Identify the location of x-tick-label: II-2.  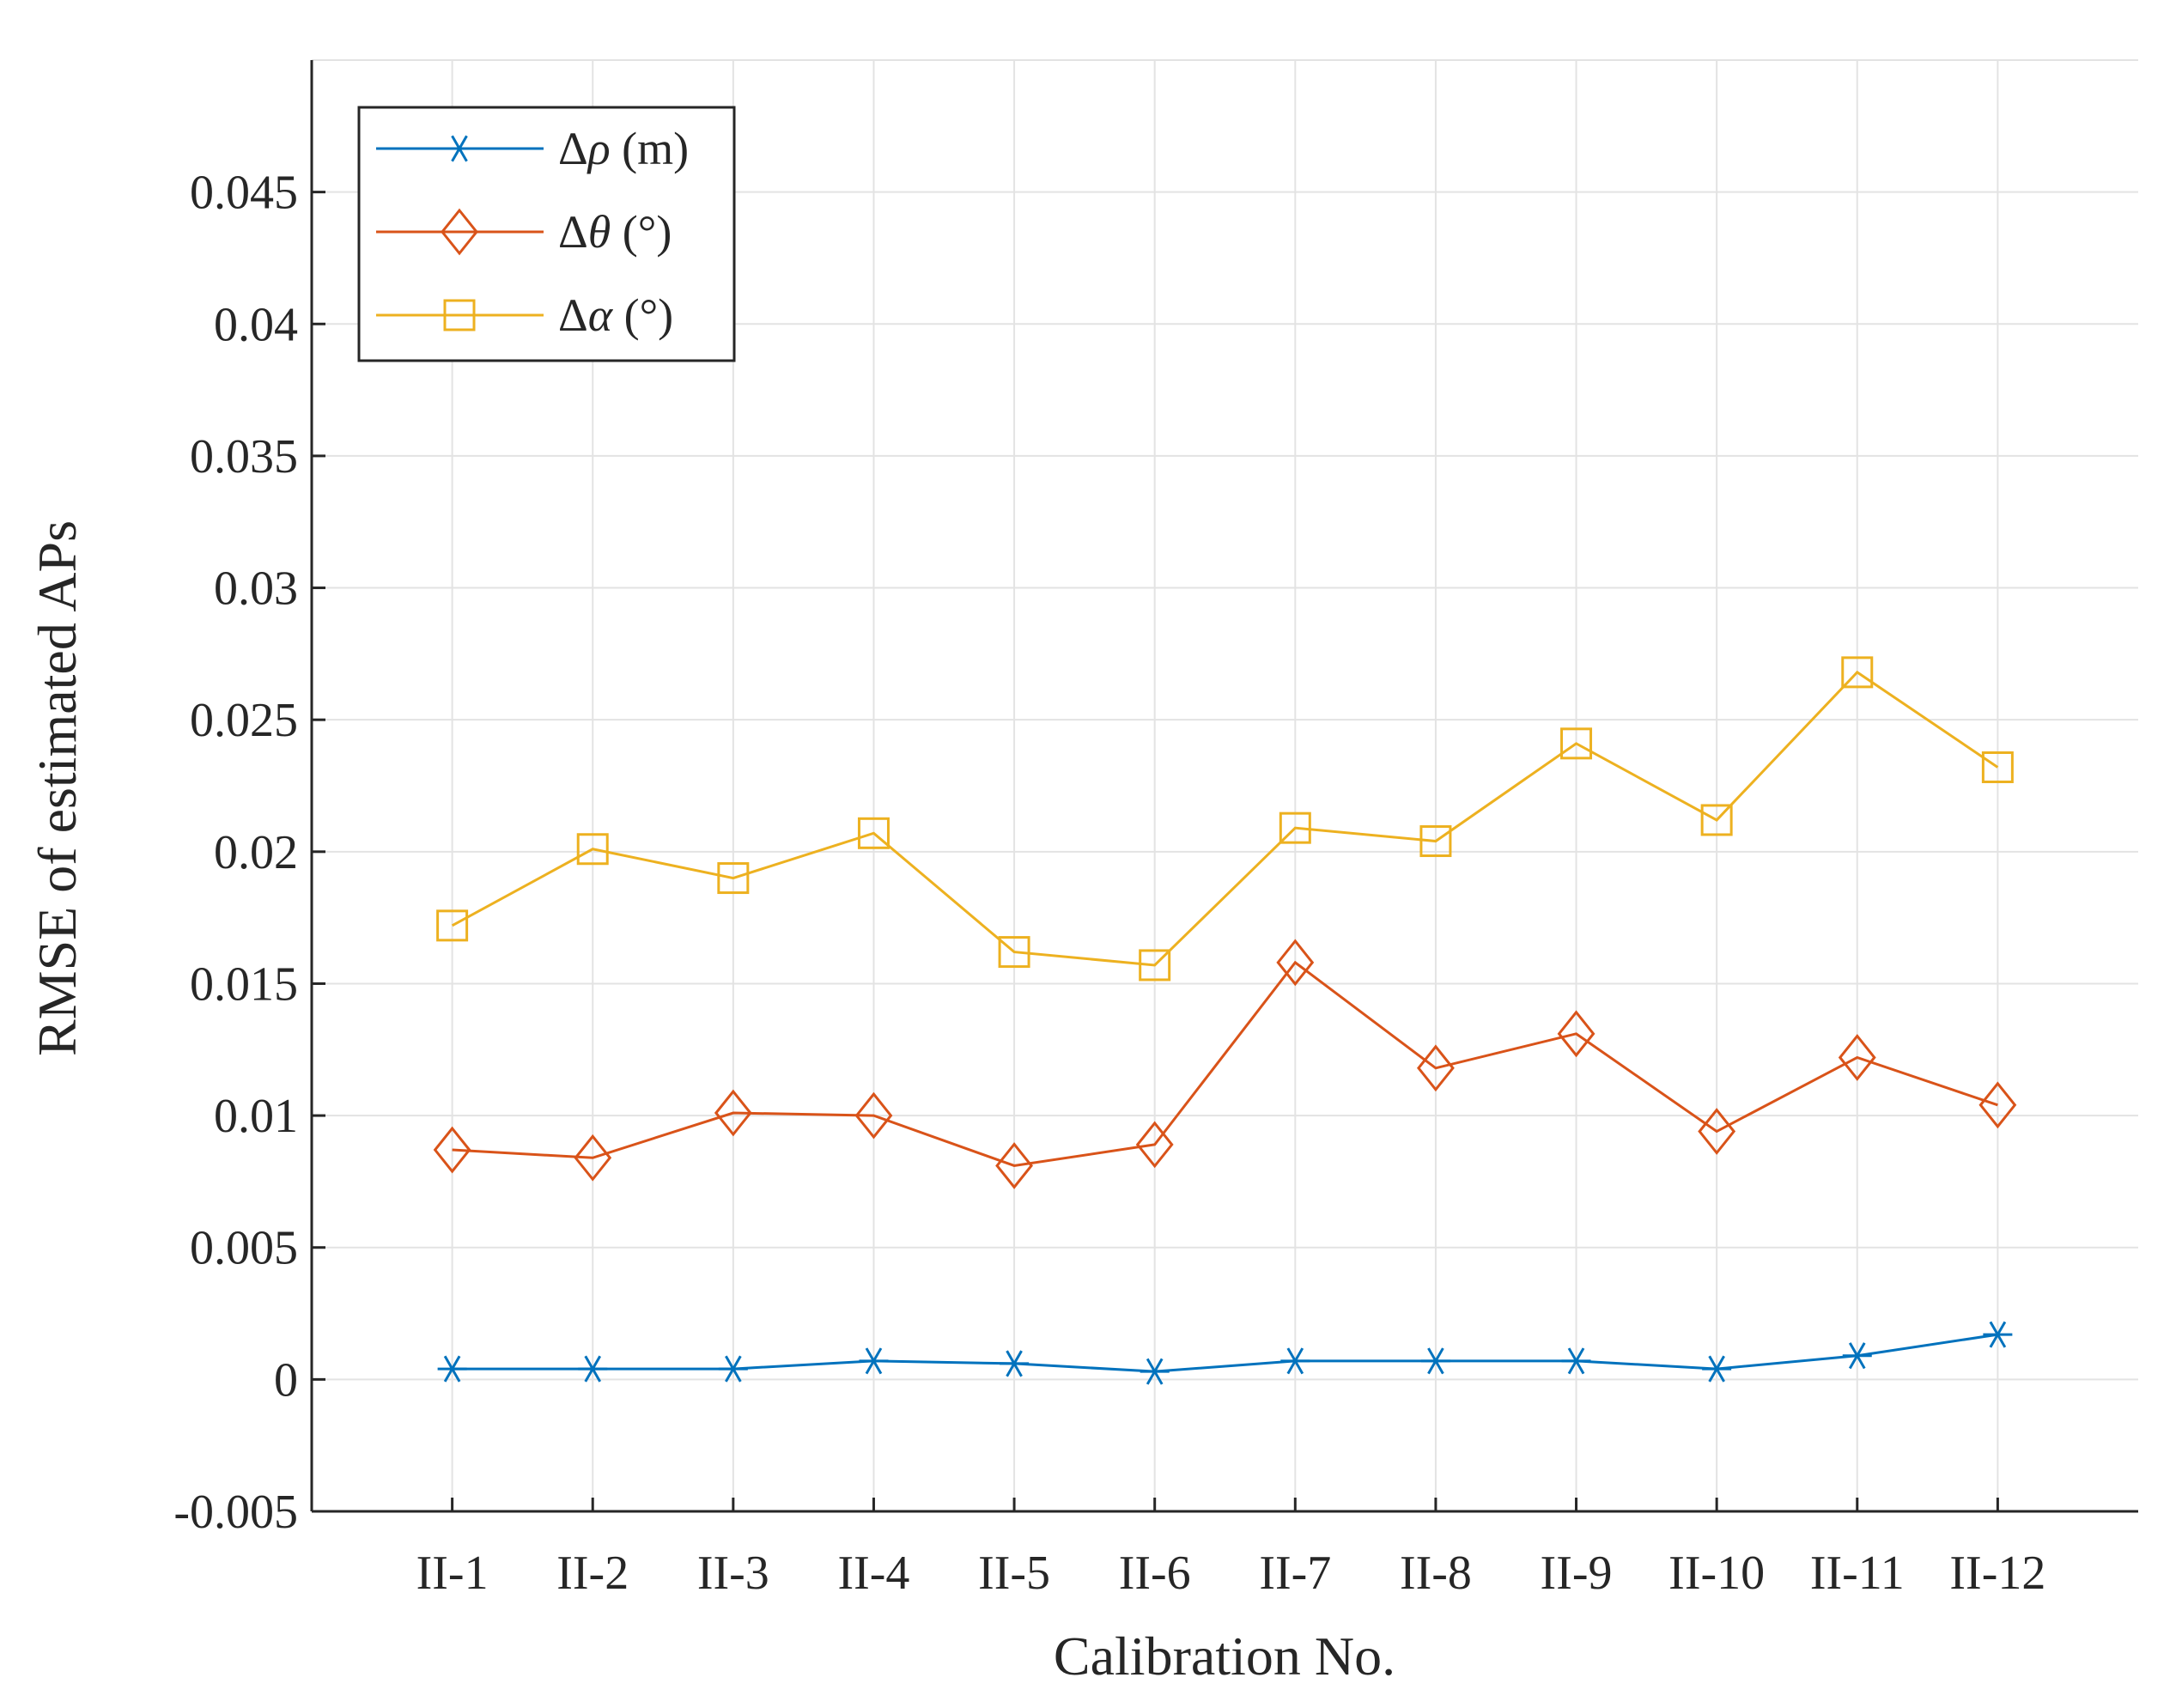
(592, 1573).